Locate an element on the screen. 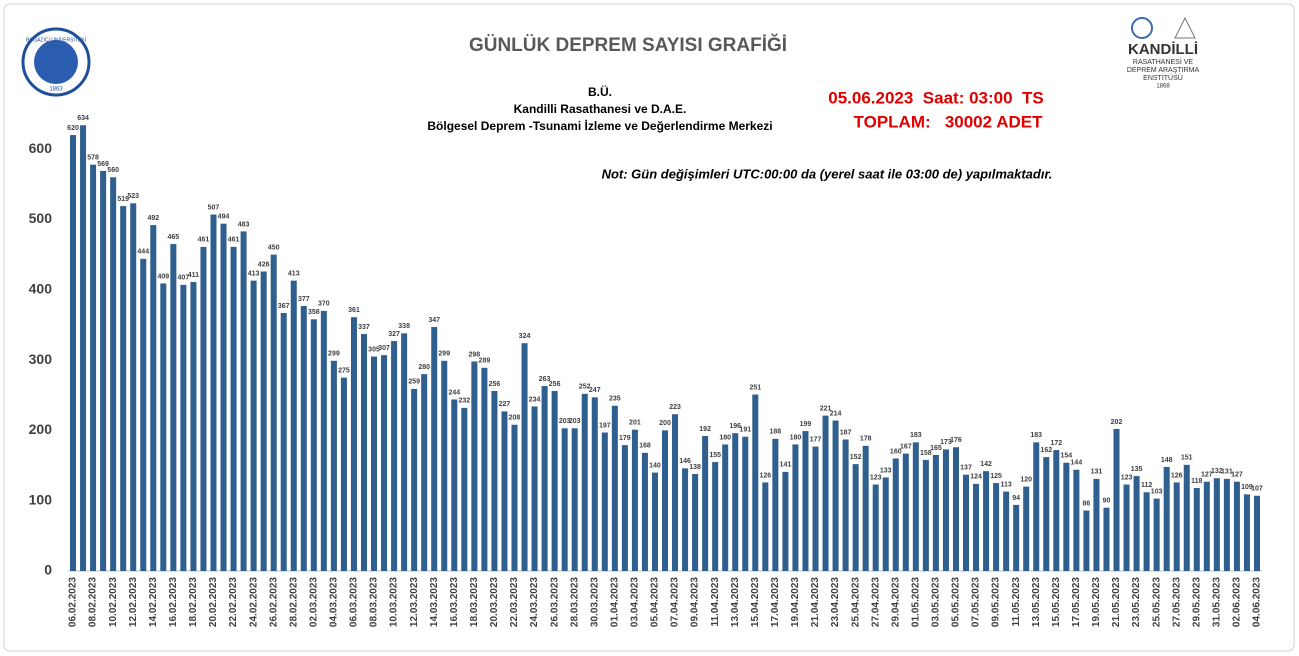 The height and width of the screenshot is (656, 1299). x-tick-label: 11.05.2023 is located at coordinates (1016, 602).